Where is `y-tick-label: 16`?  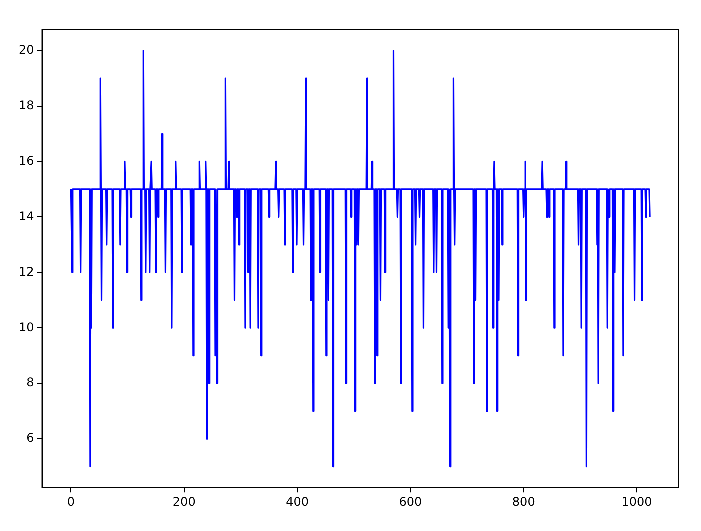 y-tick-label: 16 is located at coordinates (26, 161).